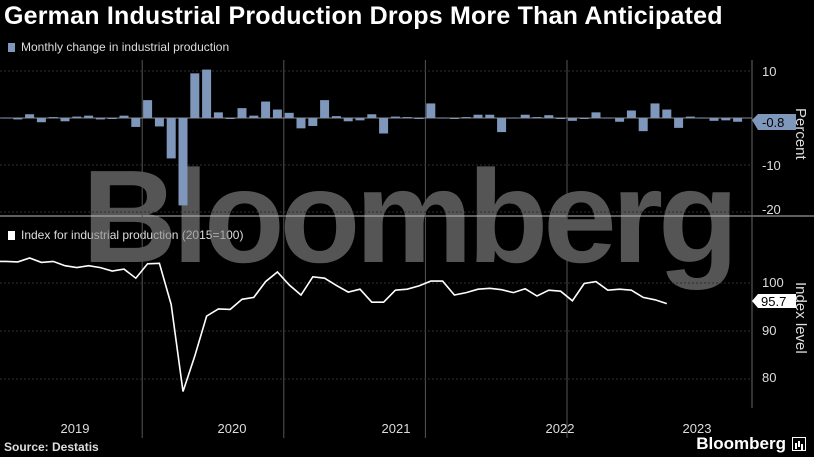 Image resolution: width=814 pixels, height=457 pixels. I want to click on legend-bar-swatch, so click(11, 47).